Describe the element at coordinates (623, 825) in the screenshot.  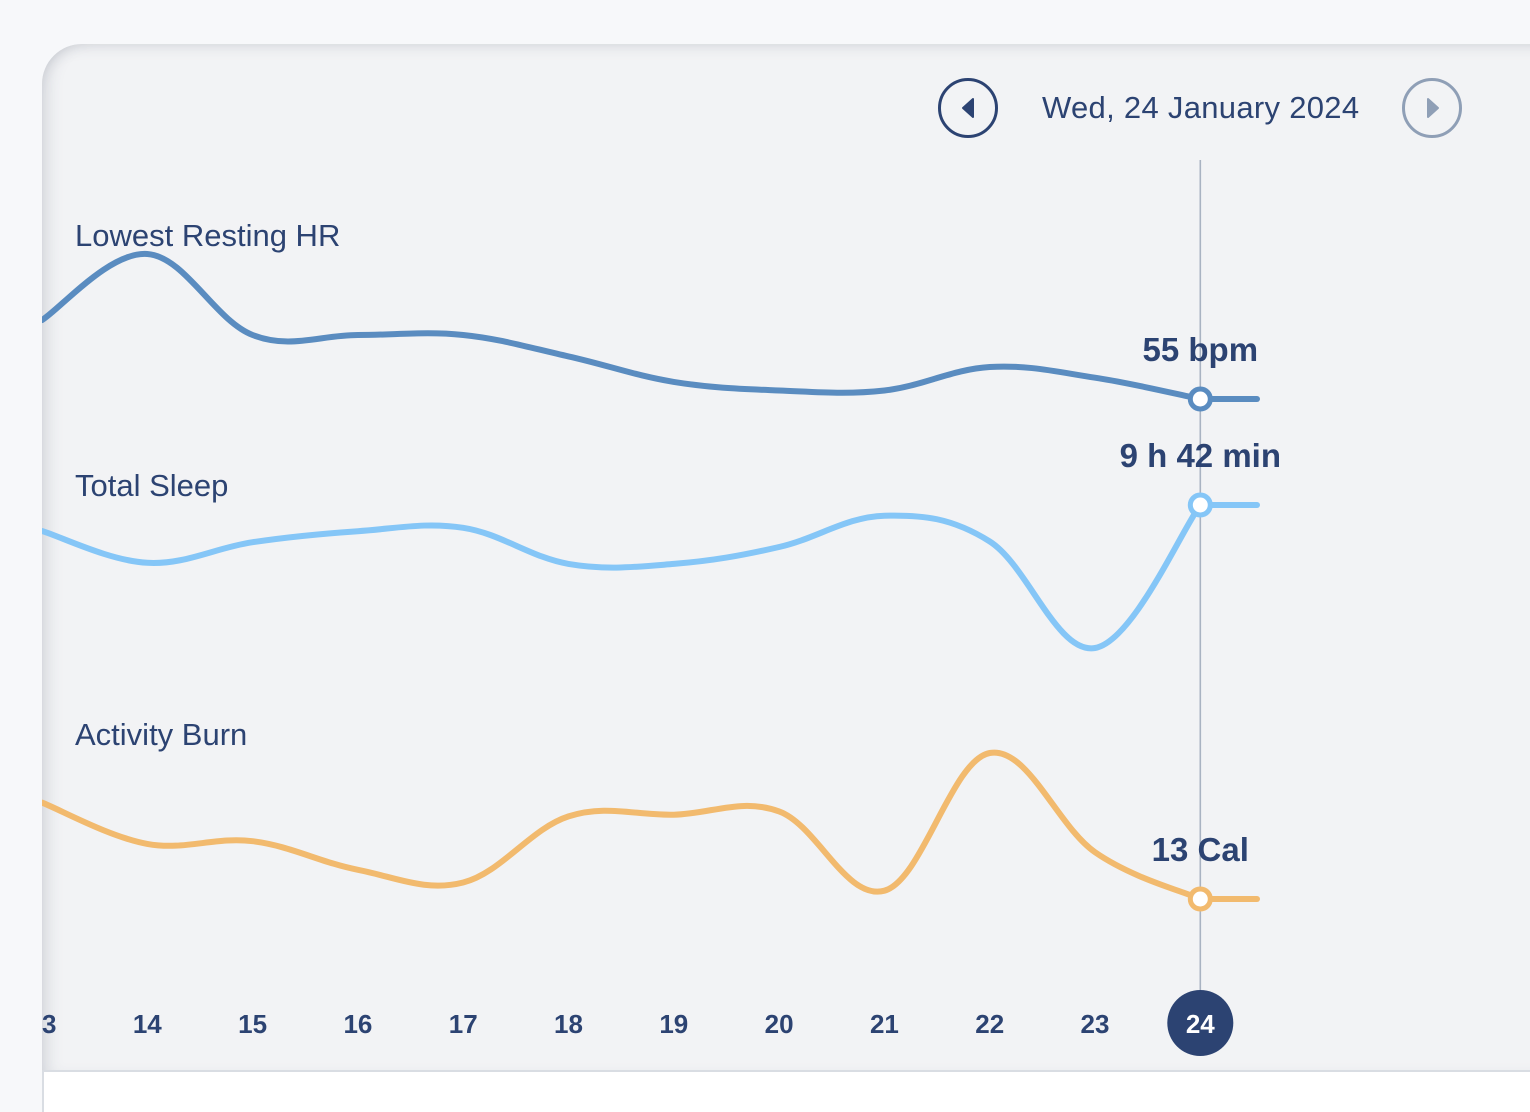
I see `burn-trend-line` at that location.